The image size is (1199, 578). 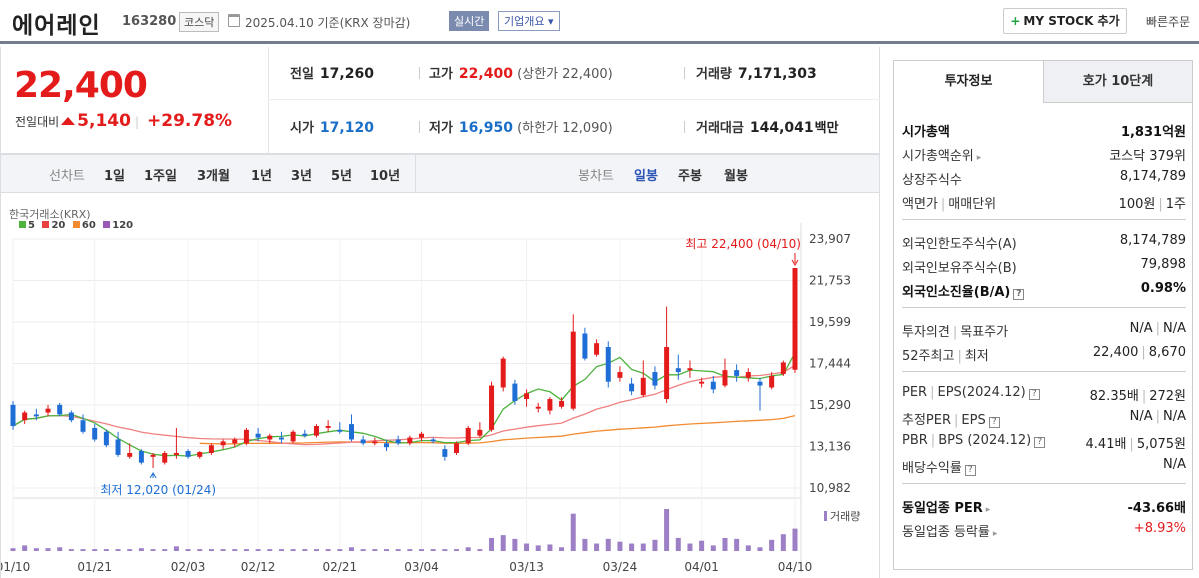 I want to click on corp-info-dropdown: 기업개요 ▾, so click(x=529, y=21).